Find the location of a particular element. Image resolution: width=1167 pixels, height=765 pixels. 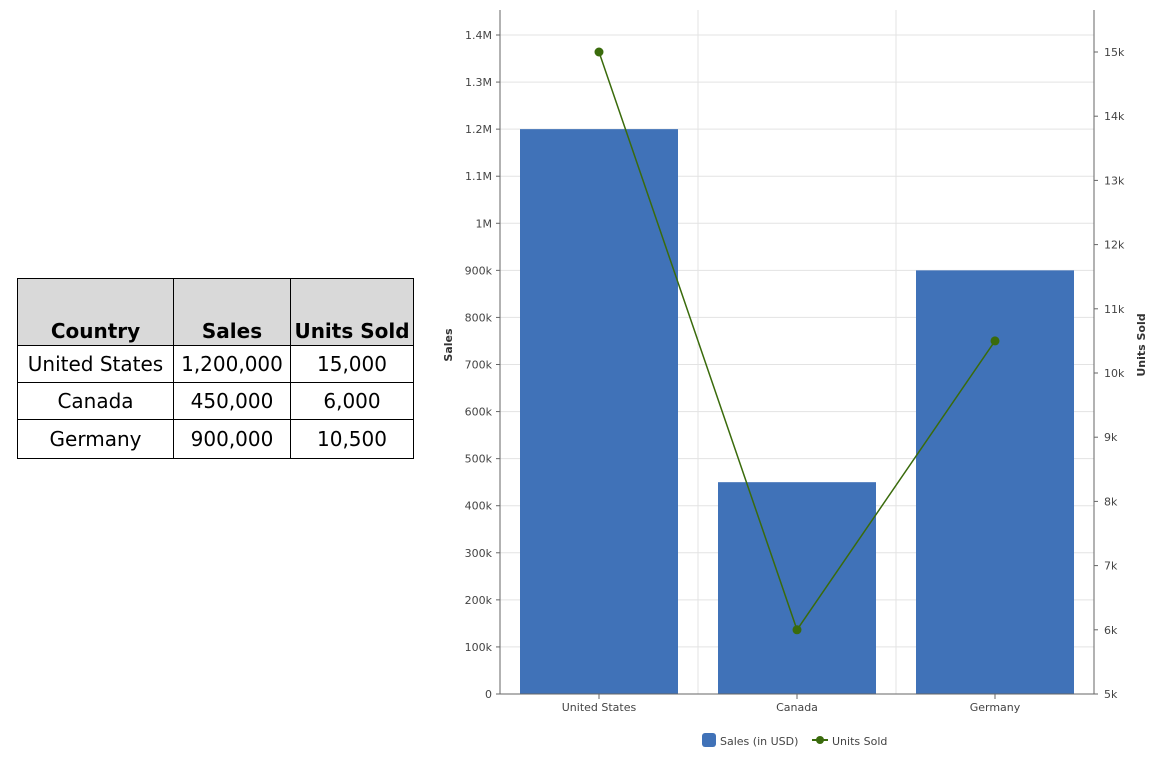

legend-swatch-units-point is located at coordinates (820, 740).